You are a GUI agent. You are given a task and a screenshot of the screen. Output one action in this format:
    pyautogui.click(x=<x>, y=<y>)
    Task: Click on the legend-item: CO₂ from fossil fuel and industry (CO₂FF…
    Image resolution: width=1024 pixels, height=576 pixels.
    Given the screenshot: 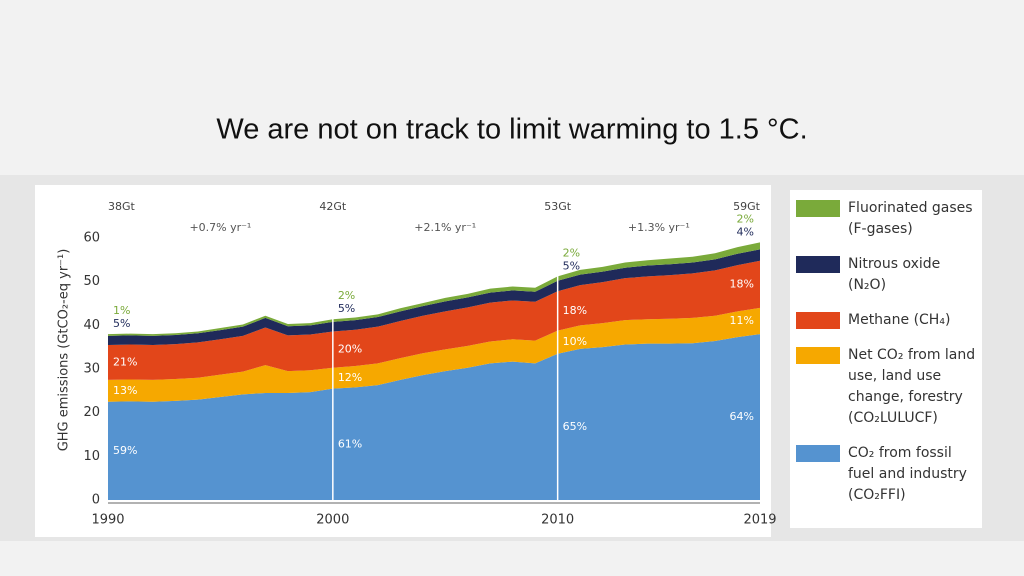 What is the action you would take?
    pyautogui.click(x=886, y=474)
    